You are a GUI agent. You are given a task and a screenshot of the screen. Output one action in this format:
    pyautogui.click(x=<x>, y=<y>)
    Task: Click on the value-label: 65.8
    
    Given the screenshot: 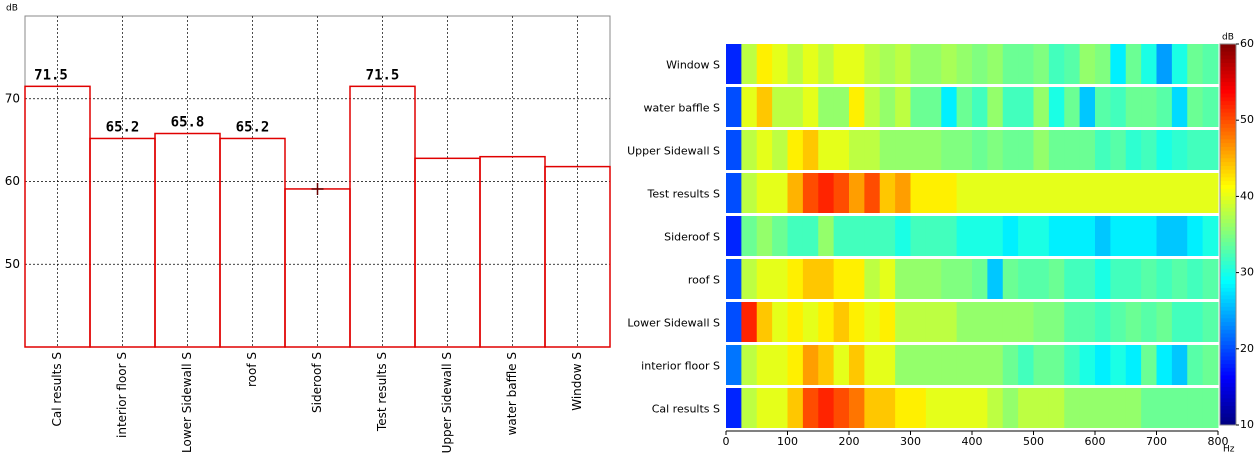 What is the action you would take?
    pyautogui.click(x=188, y=123)
    